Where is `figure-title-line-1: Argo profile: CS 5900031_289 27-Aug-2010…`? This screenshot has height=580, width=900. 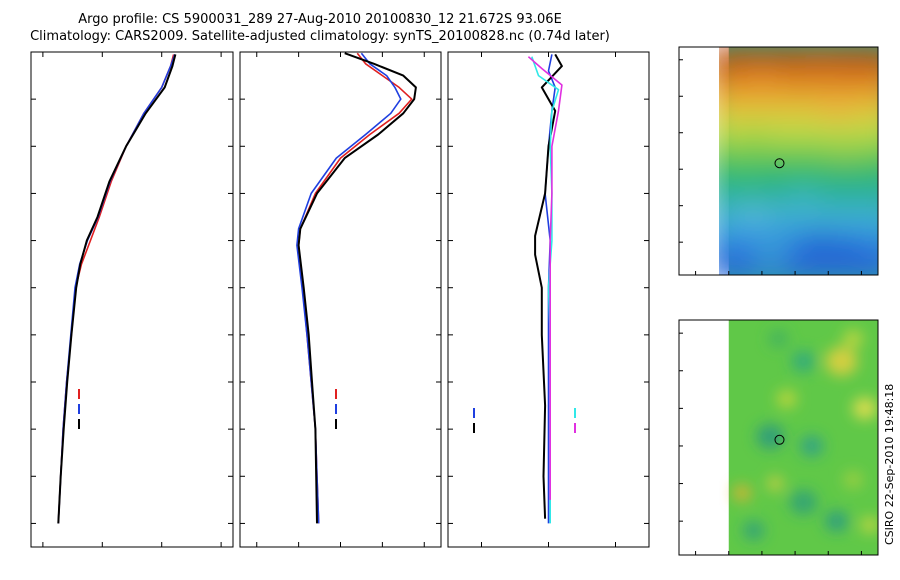
figure-title-line-1: Argo profile: CS 5900031_289 27-Aug-2010… is located at coordinates (320, 19).